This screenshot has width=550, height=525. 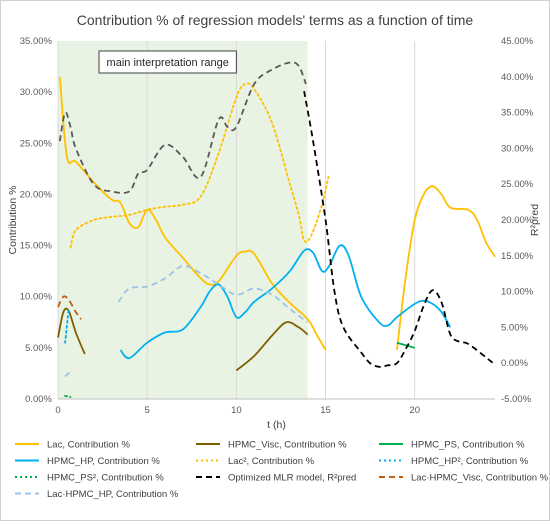 What do you see at coordinates (287, 445) in the screenshot?
I see `legend-label: HPMC_Visc, Contribution %` at bounding box center [287, 445].